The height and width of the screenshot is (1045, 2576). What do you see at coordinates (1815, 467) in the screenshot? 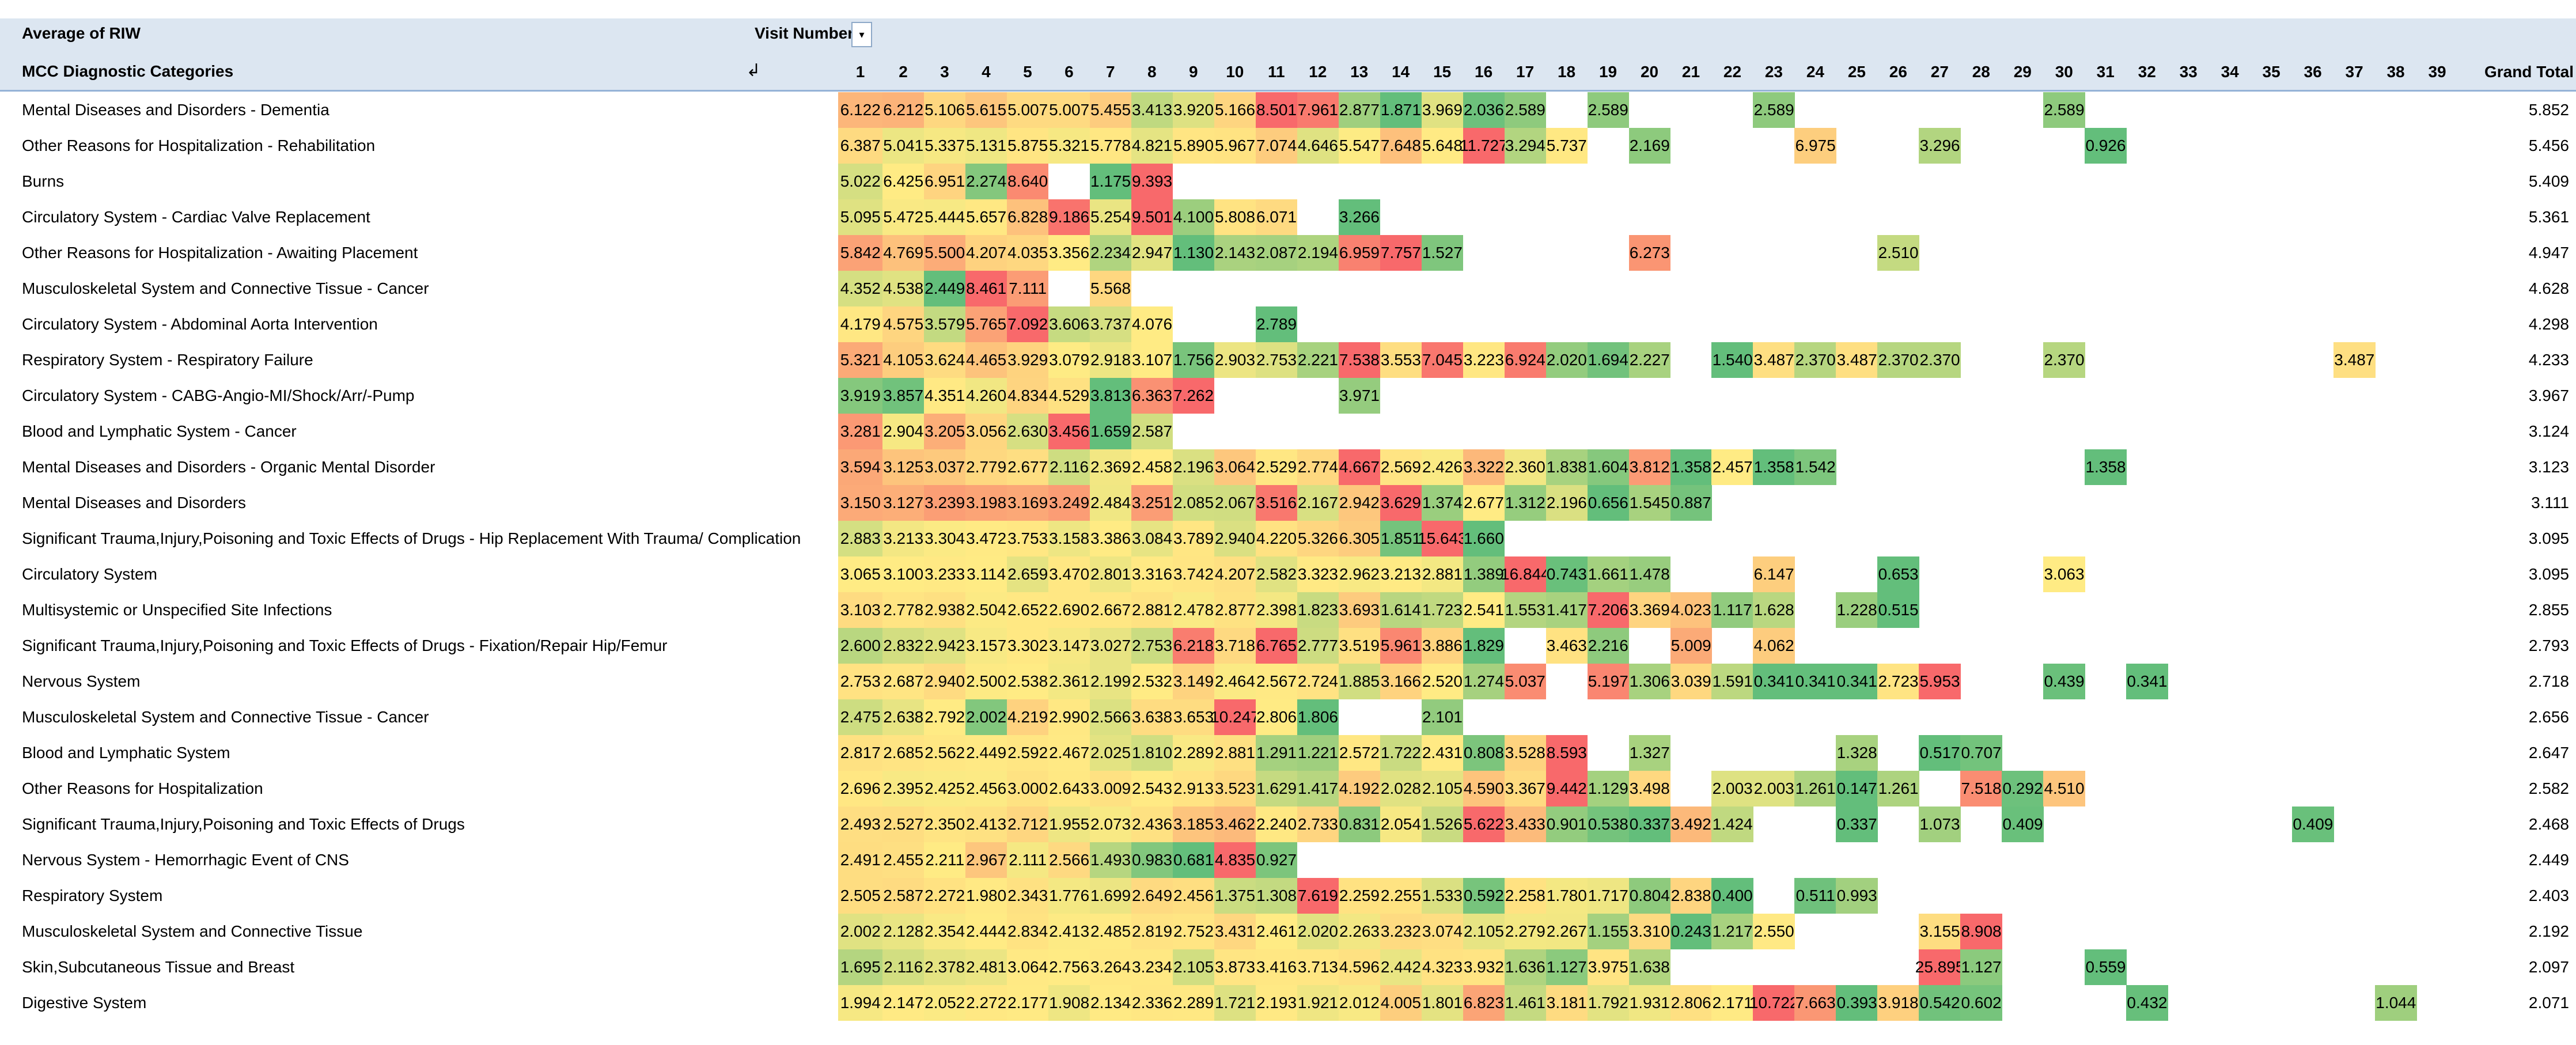
I see `heatmap-cell: 1.542` at bounding box center [1815, 467].